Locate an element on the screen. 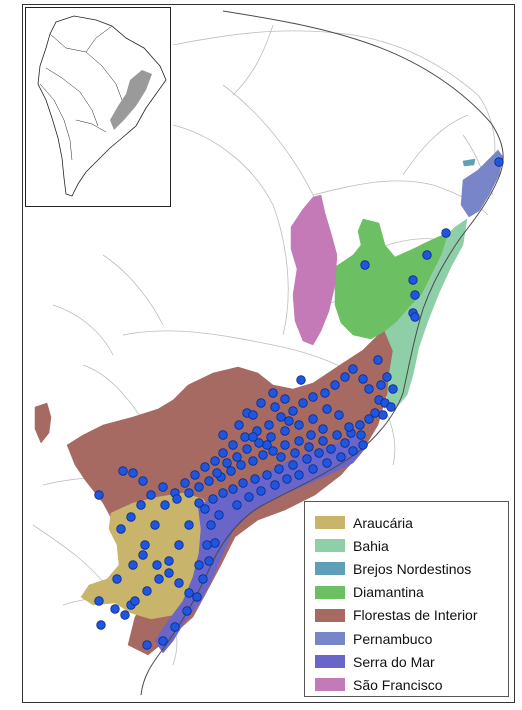  legend-label: Pernambuco is located at coordinates (393, 638).